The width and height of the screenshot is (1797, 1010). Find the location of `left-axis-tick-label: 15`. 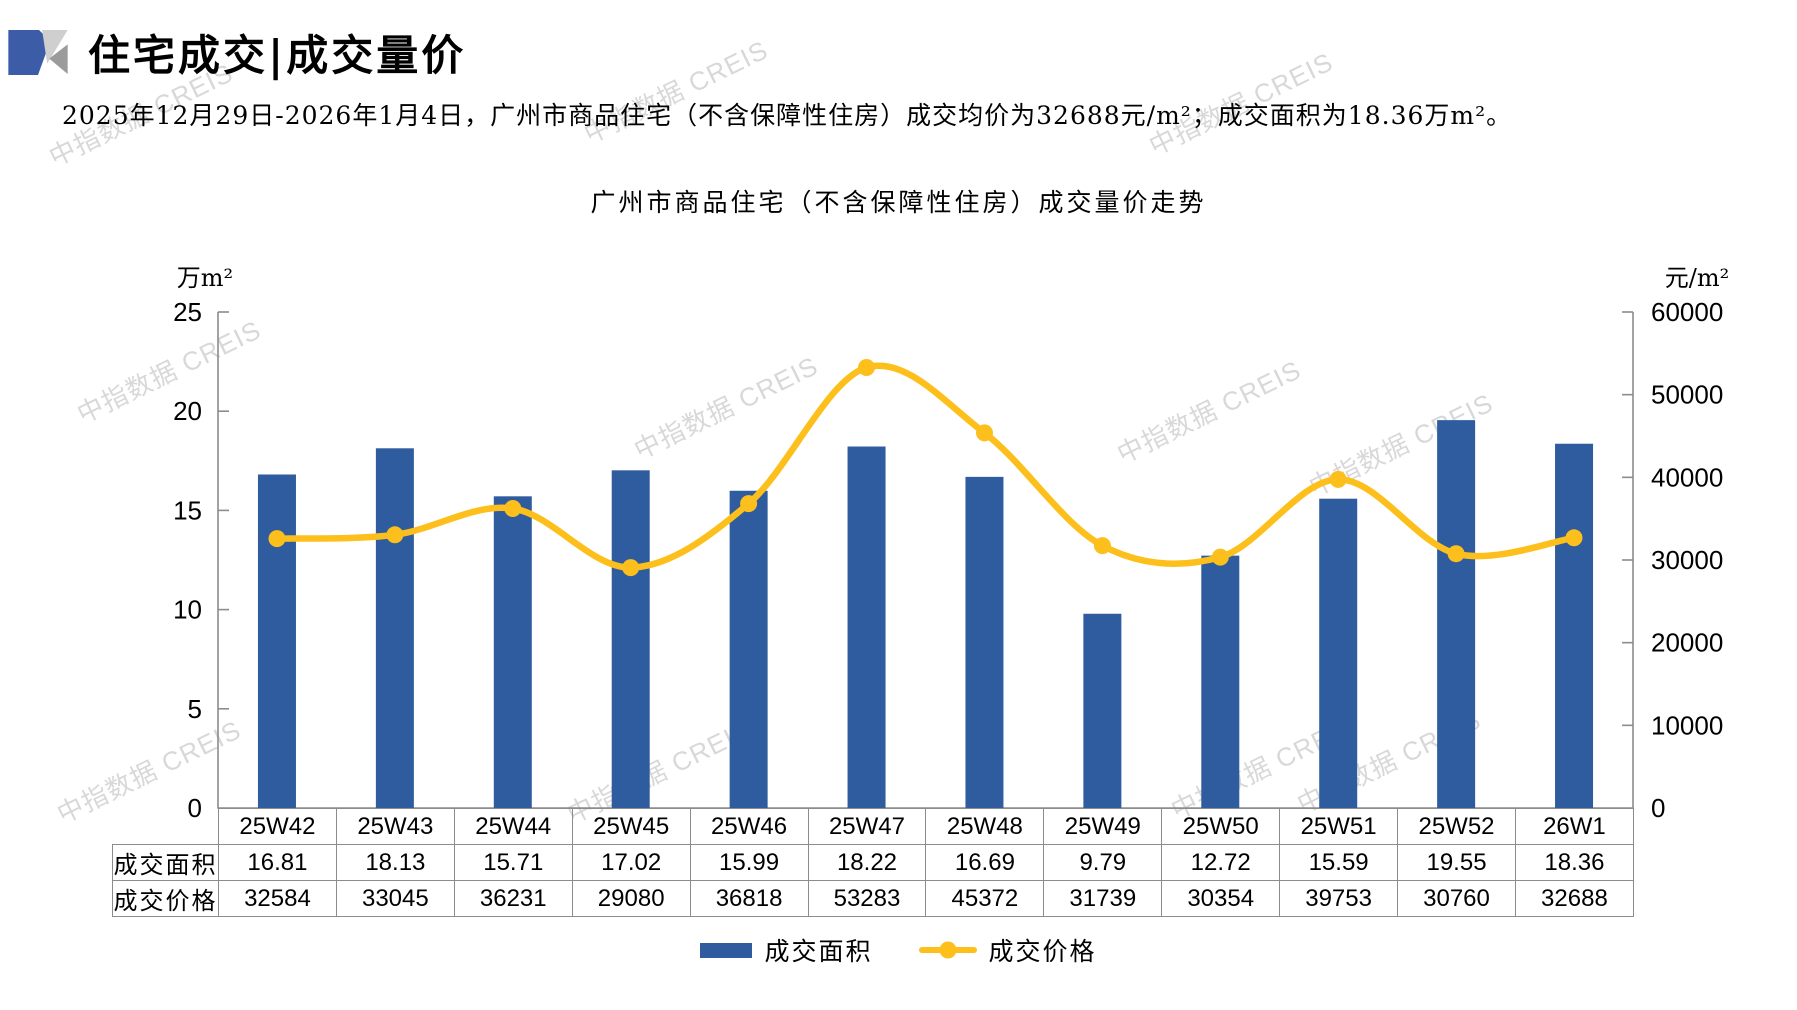

left-axis-tick-label: 15 is located at coordinates (187, 510).